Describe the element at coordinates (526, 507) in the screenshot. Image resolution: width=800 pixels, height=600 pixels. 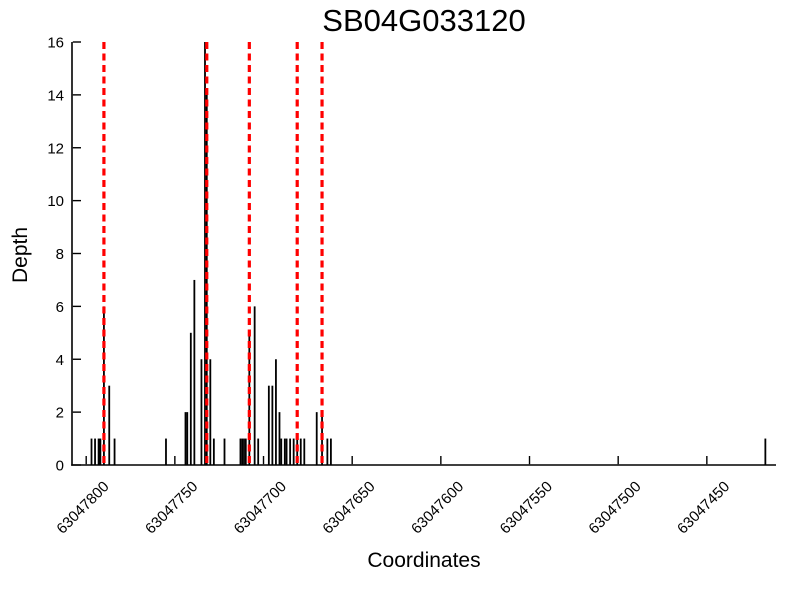
I see `x-tick-label: 63047550` at that location.